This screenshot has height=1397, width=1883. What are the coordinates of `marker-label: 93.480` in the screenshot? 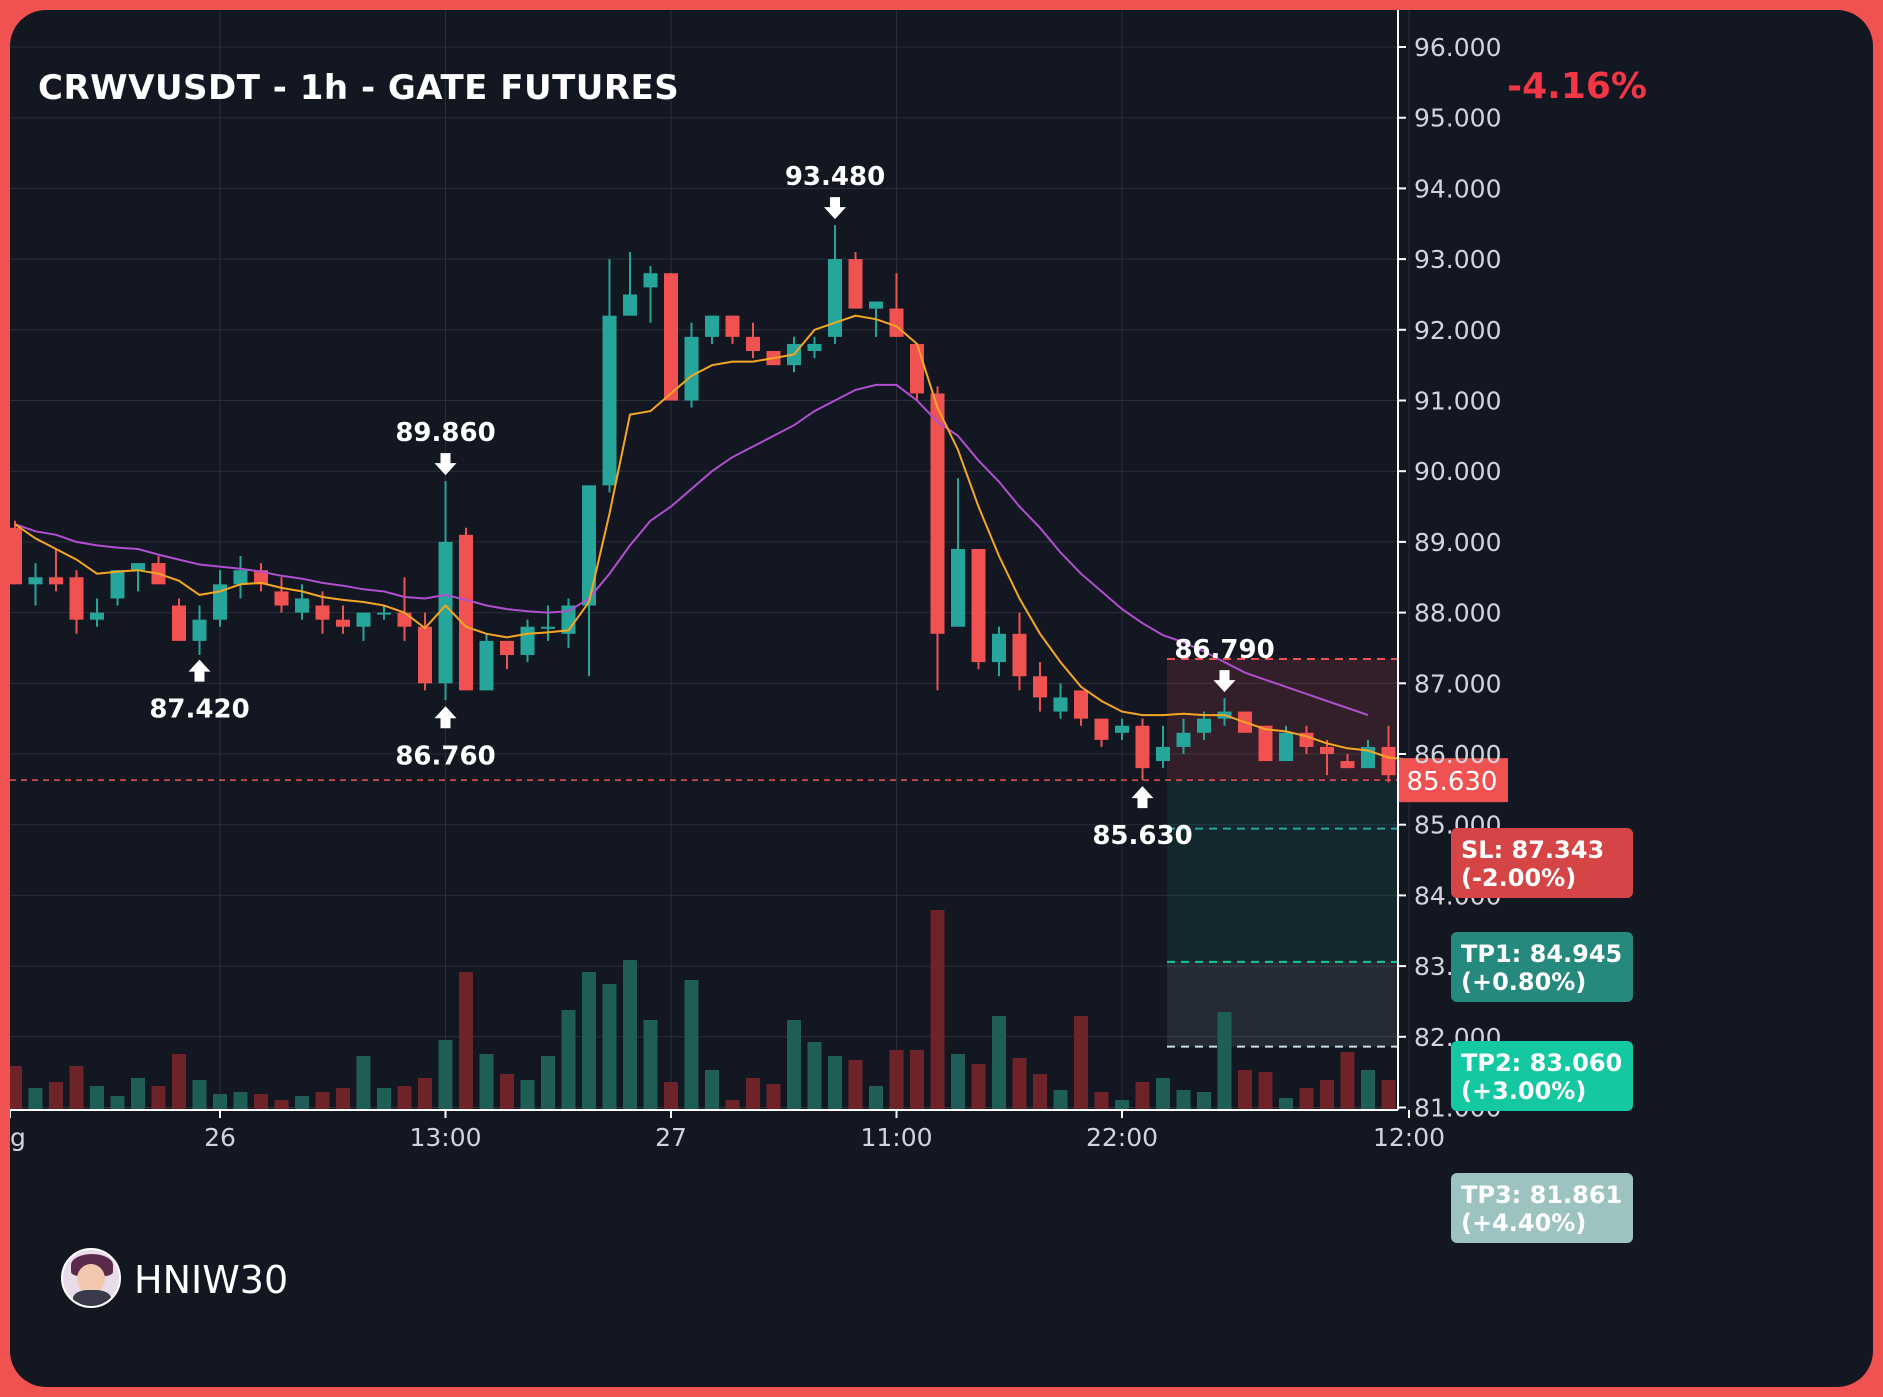 It's located at (835, 177).